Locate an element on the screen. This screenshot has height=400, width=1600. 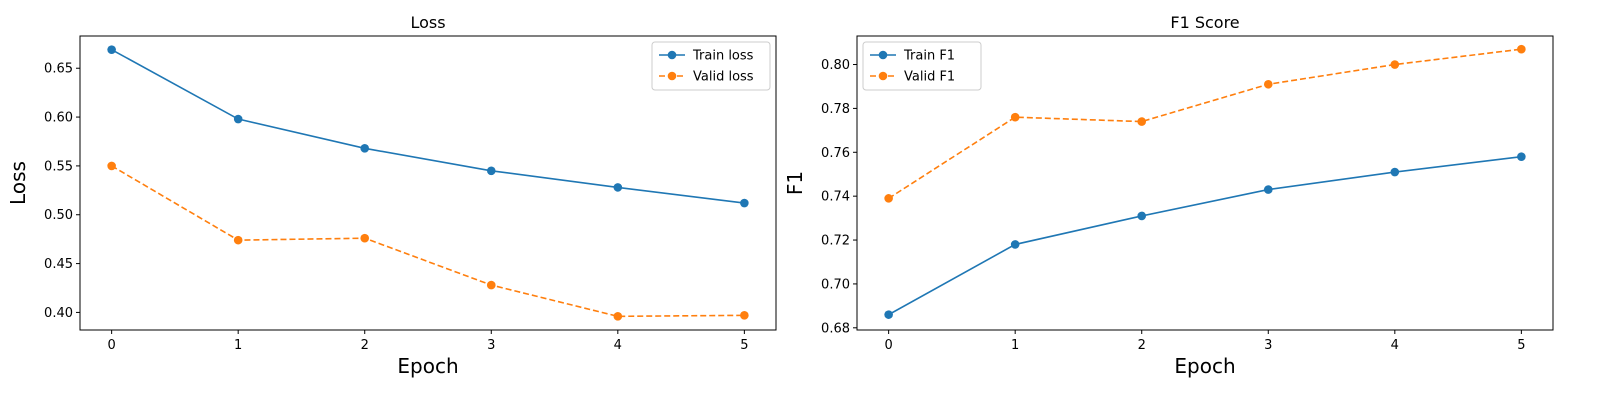
legend: Train F1 Valid F1 is located at coordinates (922, 66).